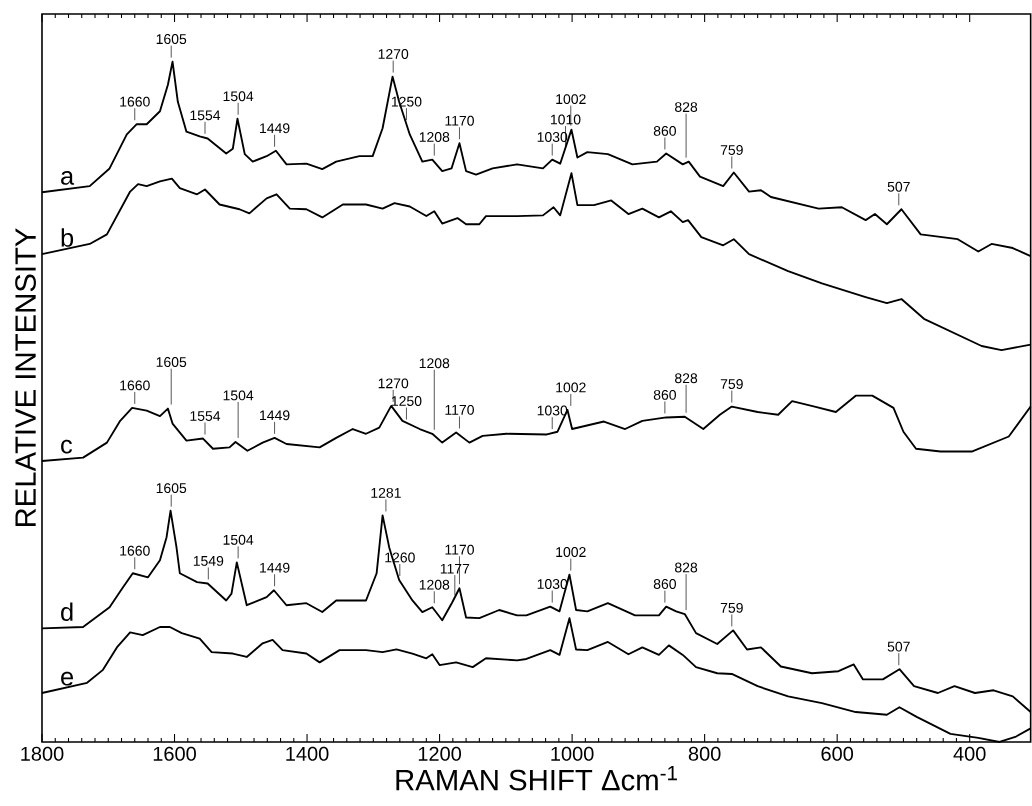  I want to click on x-tick-label: 800, so click(704, 753).